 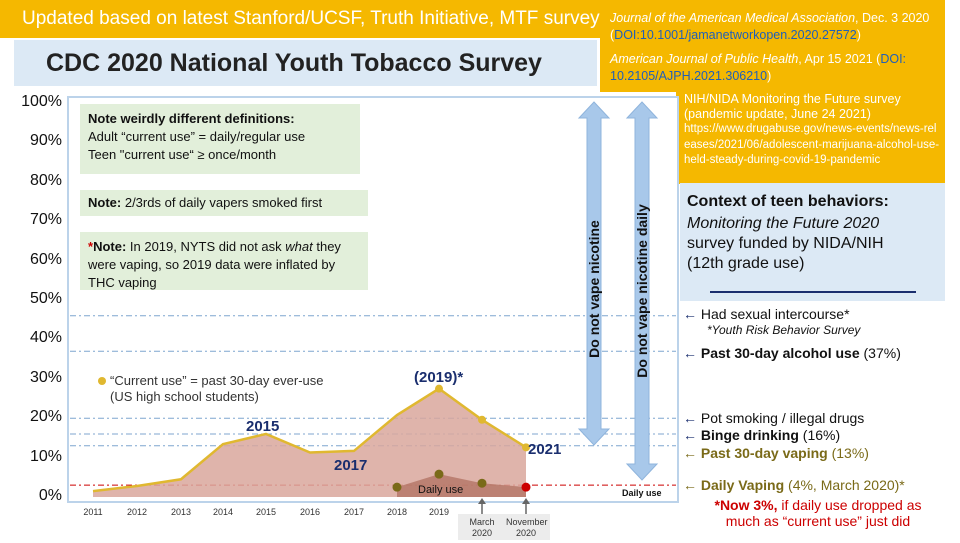 What do you see at coordinates (813, 292) in the screenshot?
I see `context-divider` at bounding box center [813, 292].